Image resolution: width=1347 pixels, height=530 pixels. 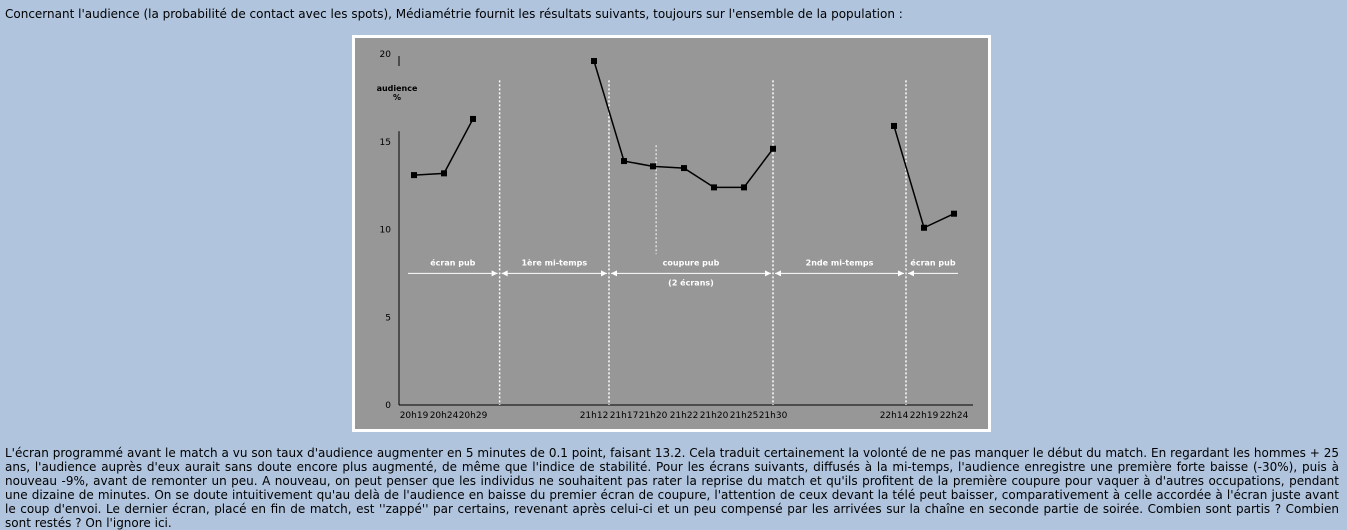 What do you see at coordinates (624, 416) in the screenshot?
I see `x-tick-label: 21h17` at bounding box center [624, 416].